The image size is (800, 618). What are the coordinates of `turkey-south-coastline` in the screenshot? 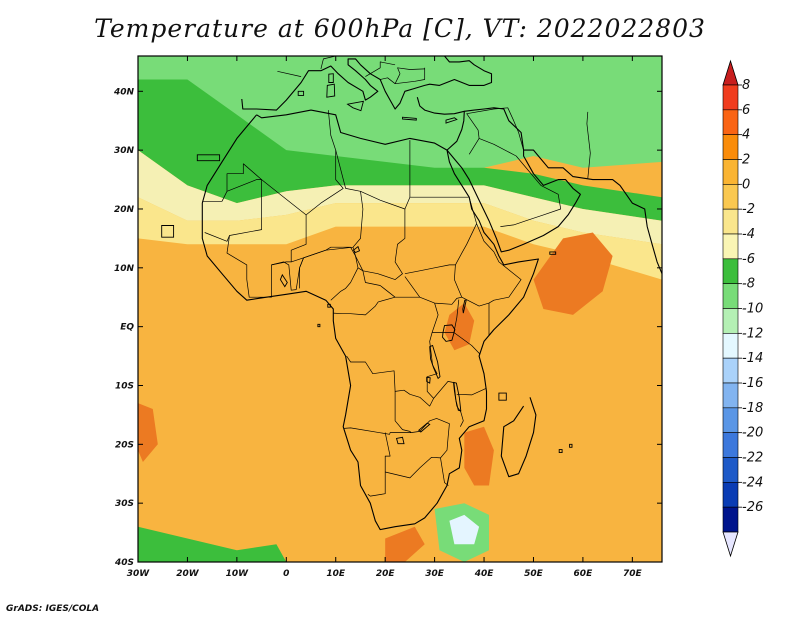 It's located at (440, 124).